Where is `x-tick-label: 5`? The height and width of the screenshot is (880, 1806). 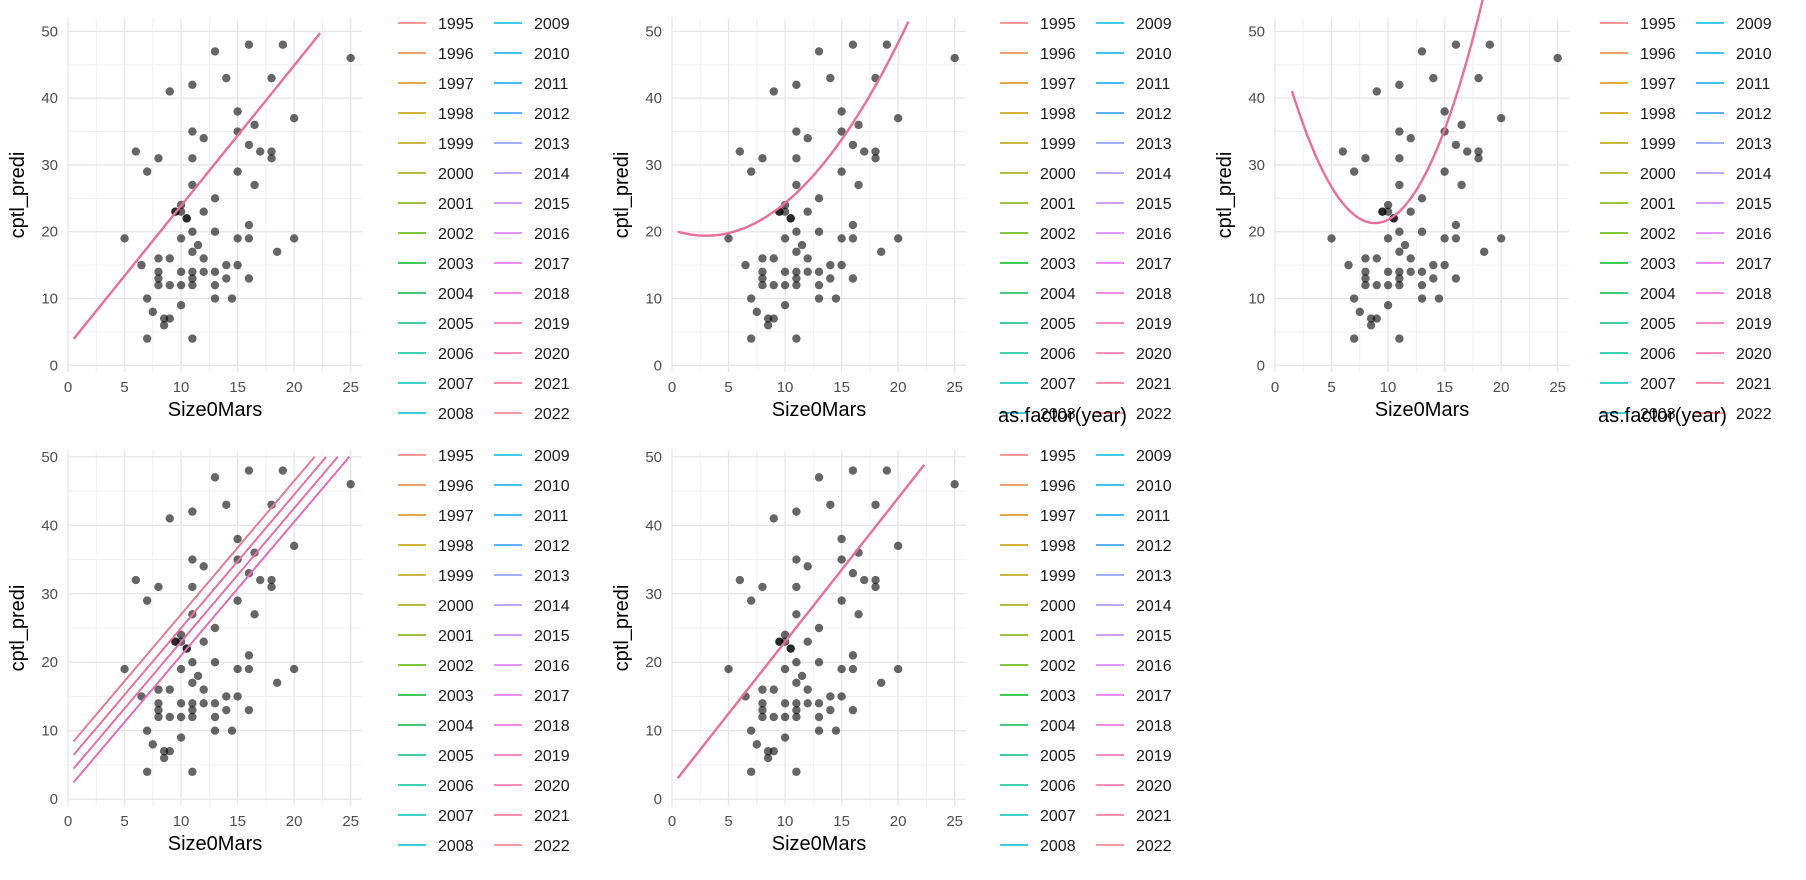
x-tick-label: 5 is located at coordinates (1331, 387).